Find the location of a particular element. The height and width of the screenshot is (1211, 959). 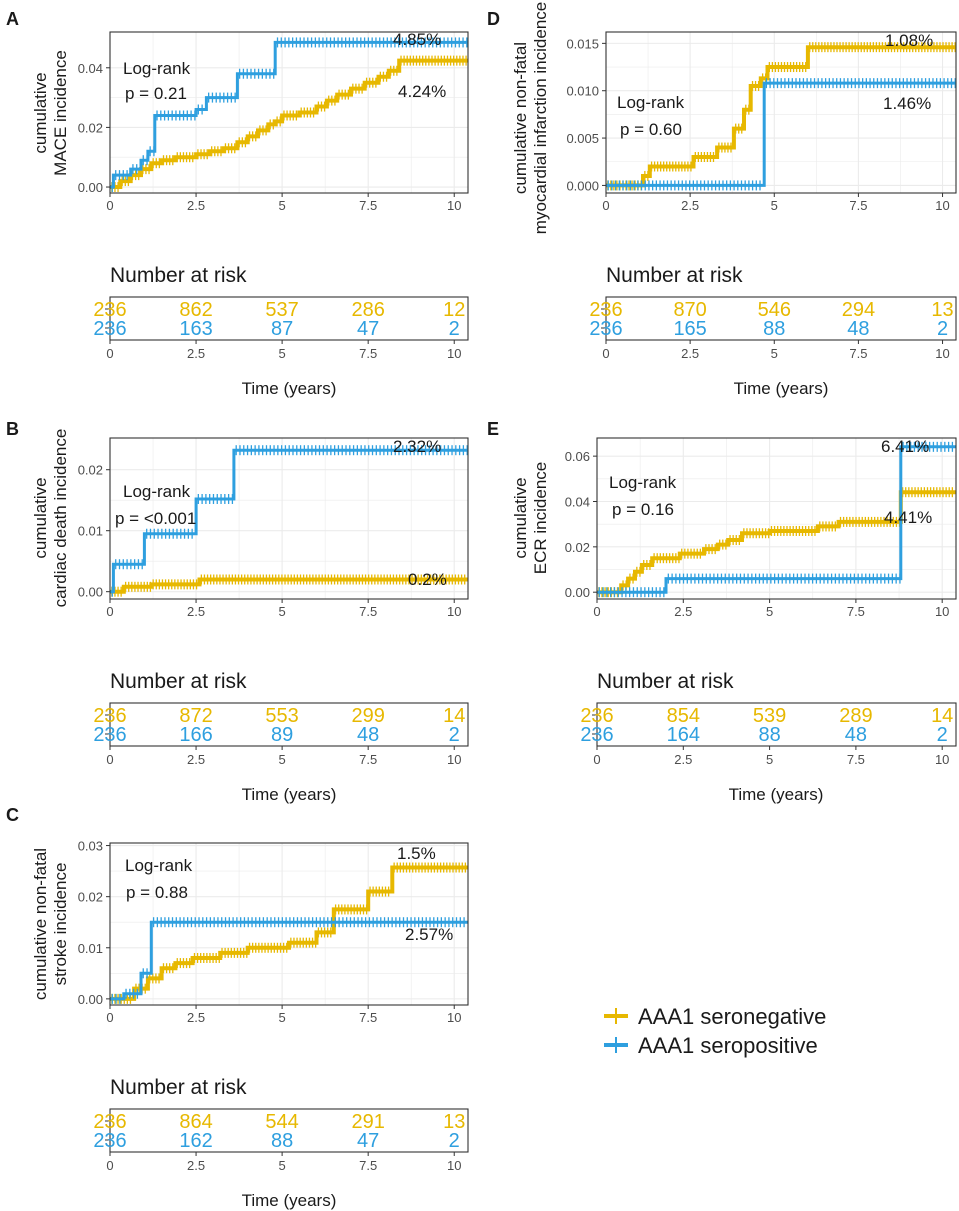

risk-count-seronegative: 294 is located at coordinates (858, 310).